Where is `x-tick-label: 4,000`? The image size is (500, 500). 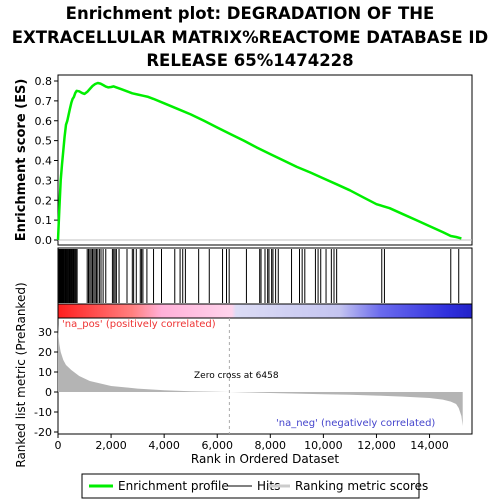
x-tick-label: 4,000 is located at coordinates (164, 445).